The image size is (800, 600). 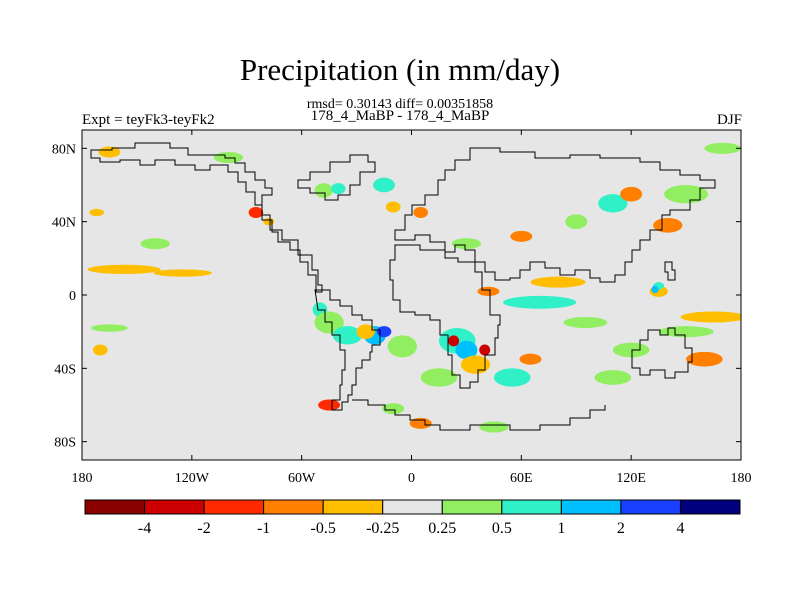 What do you see at coordinates (400, 104) in the screenshot?
I see `rmsd-diff-stats: rmsd= 0.30143 diff= 0.00351858` at bounding box center [400, 104].